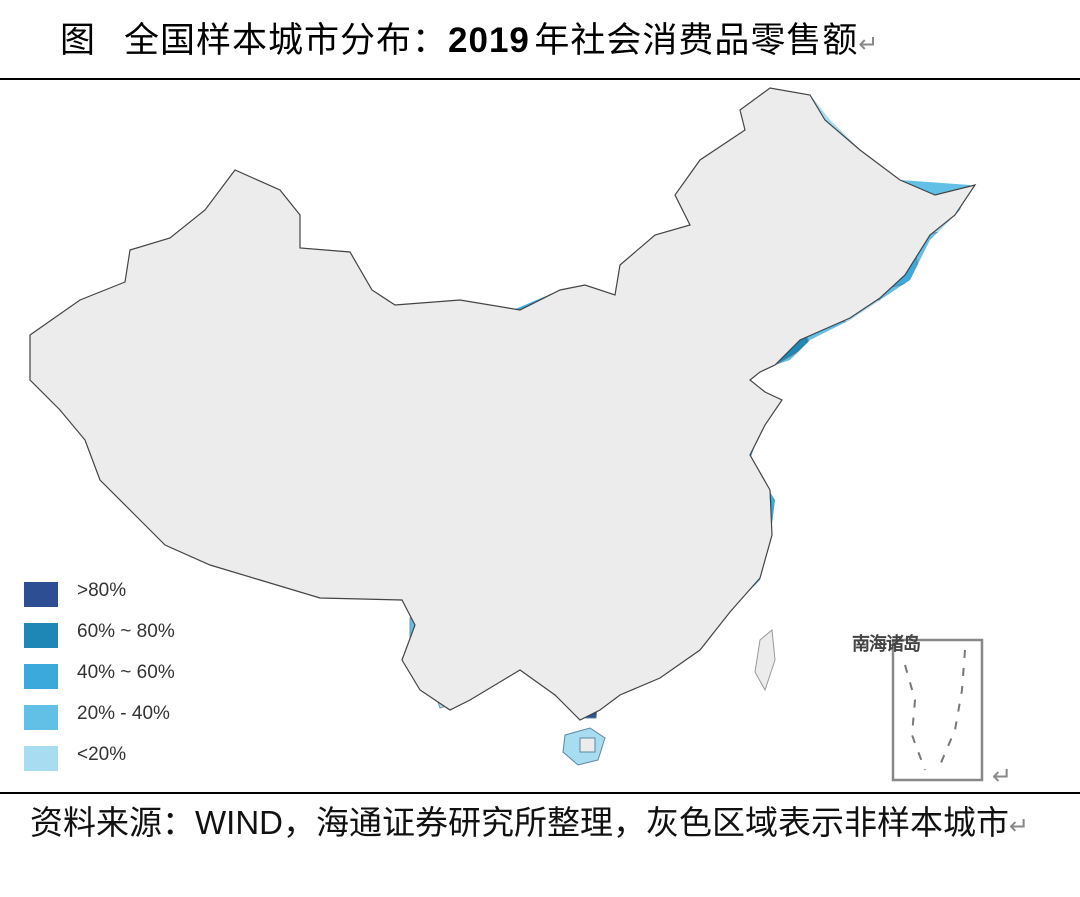 This screenshot has height=897, width=1080. Describe the element at coordinates (886, 644) in the screenshot. I see `inset-title: 南海诸岛` at that location.